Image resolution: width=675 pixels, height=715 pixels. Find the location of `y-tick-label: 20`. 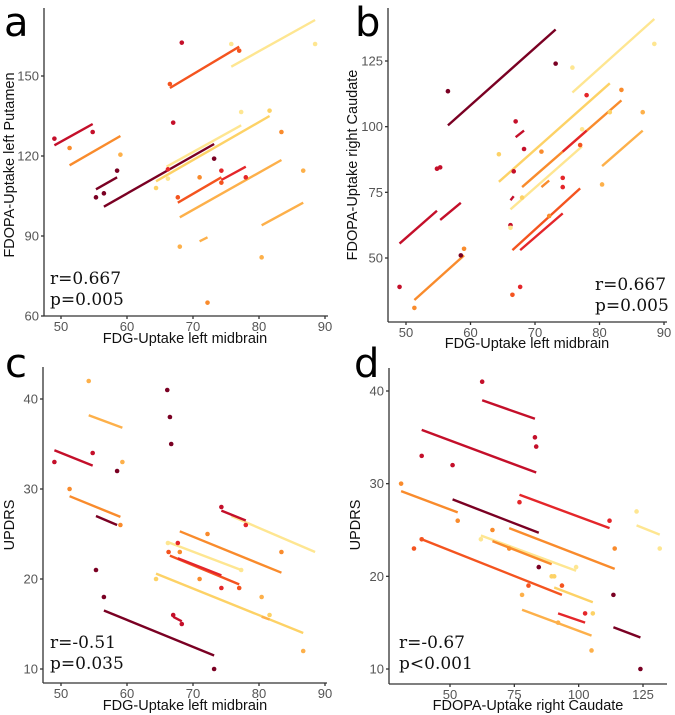

y-tick-label: 20 is located at coordinates (377, 576).